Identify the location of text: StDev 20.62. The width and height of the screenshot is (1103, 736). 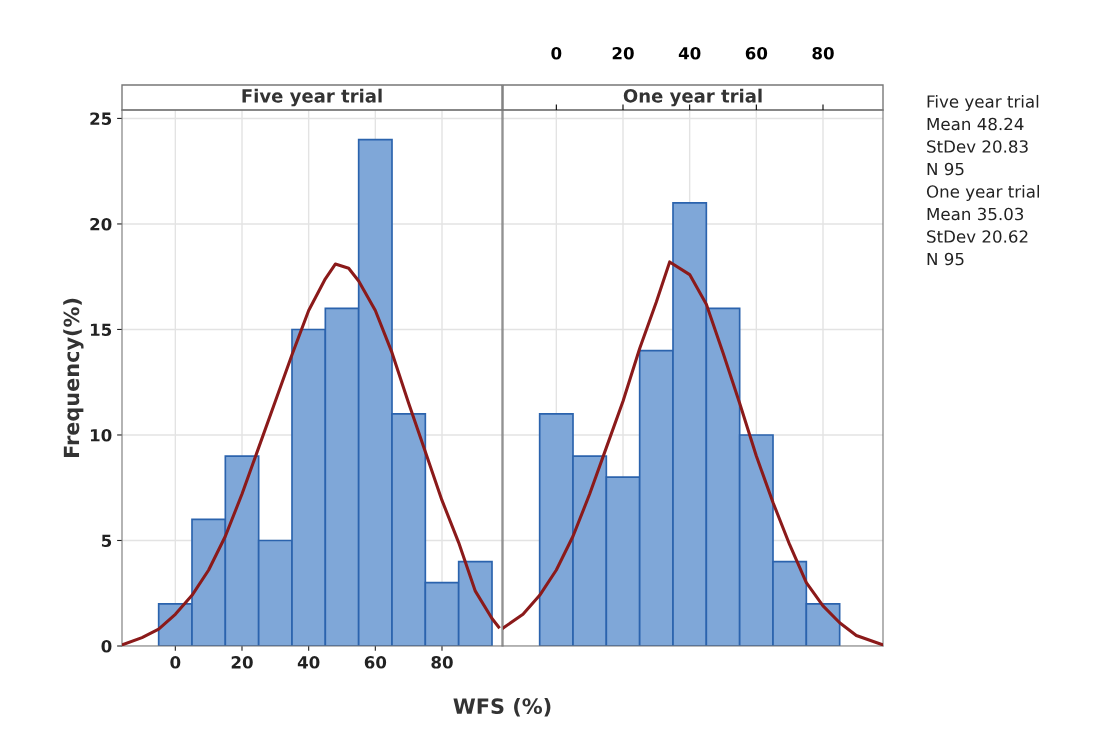
(977, 236).